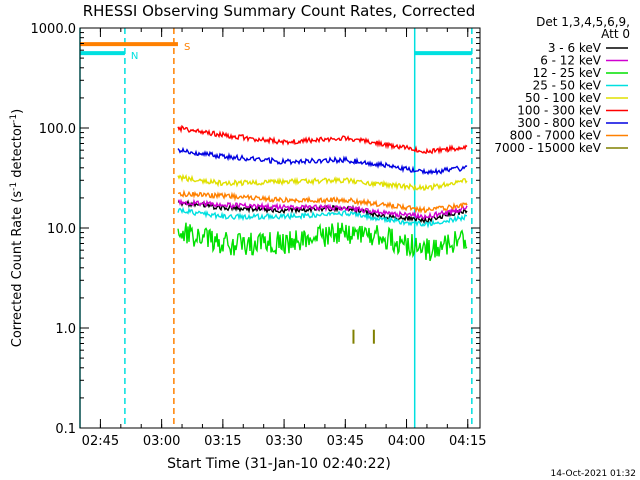 The height and width of the screenshot is (480, 640). What do you see at coordinates (161, 441) in the screenshot?
I see `x-tick-label: 03:00` at bounding box center [161, 441].